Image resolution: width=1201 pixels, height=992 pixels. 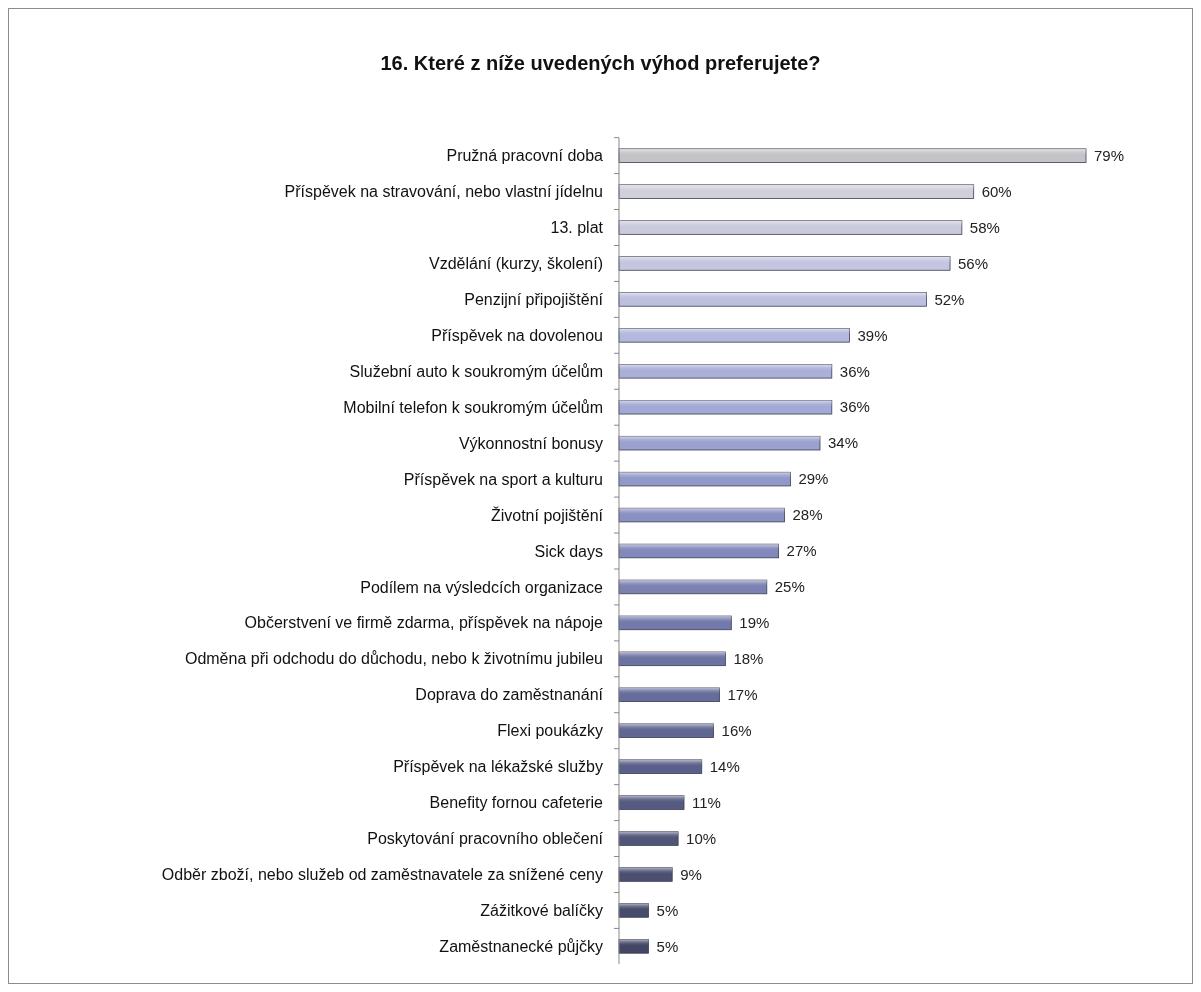 I want to click on data-label: 19%, so click(x=754, y=623).